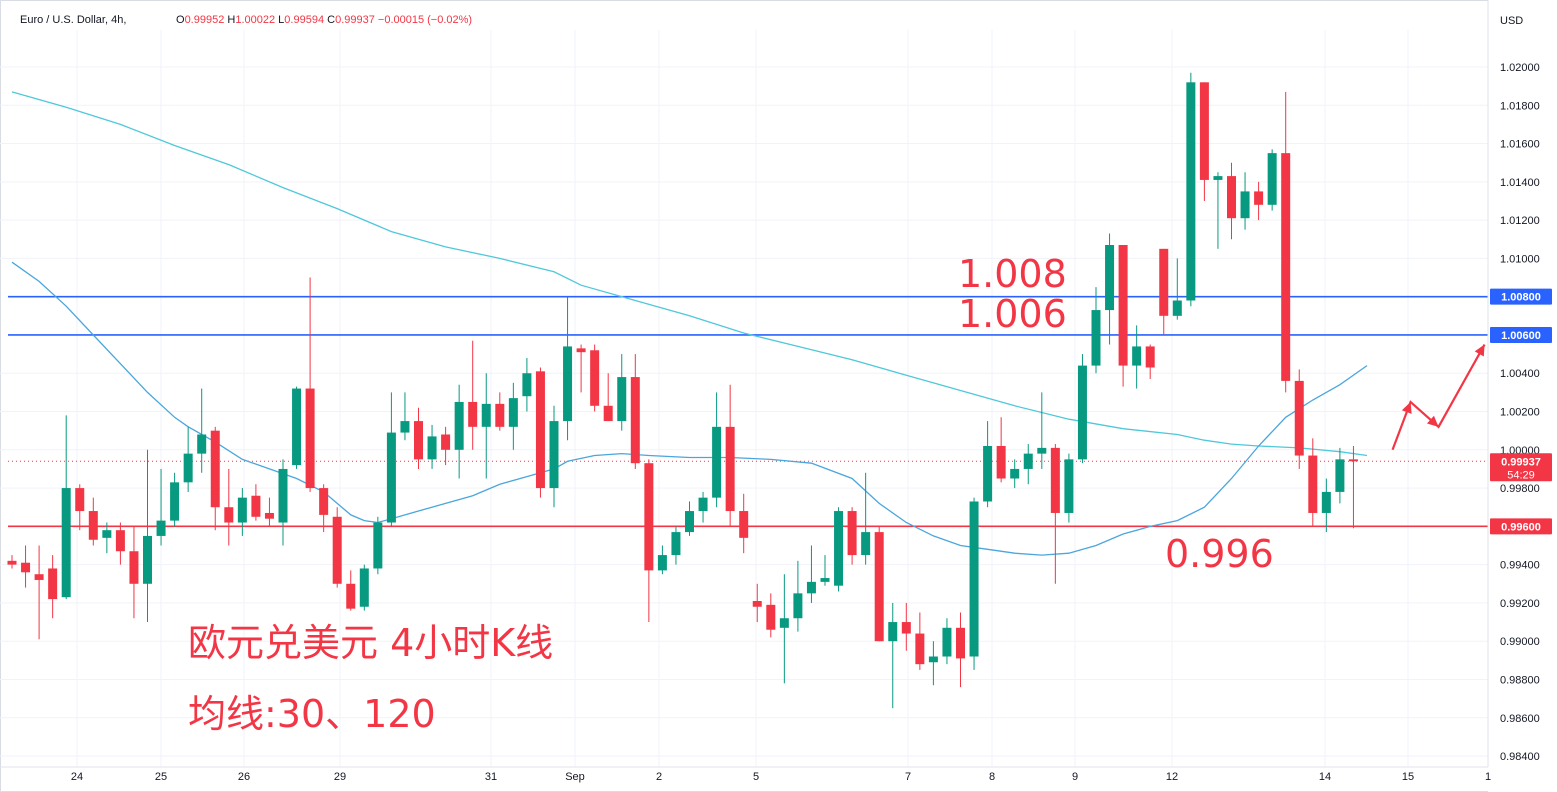 This screenshot has height=792, width=1557. What do you see at coordinates (1521, 336) in the screenshot?
I see `price-level-badge-label: 1.00600` at bounding box center [1521, 336].